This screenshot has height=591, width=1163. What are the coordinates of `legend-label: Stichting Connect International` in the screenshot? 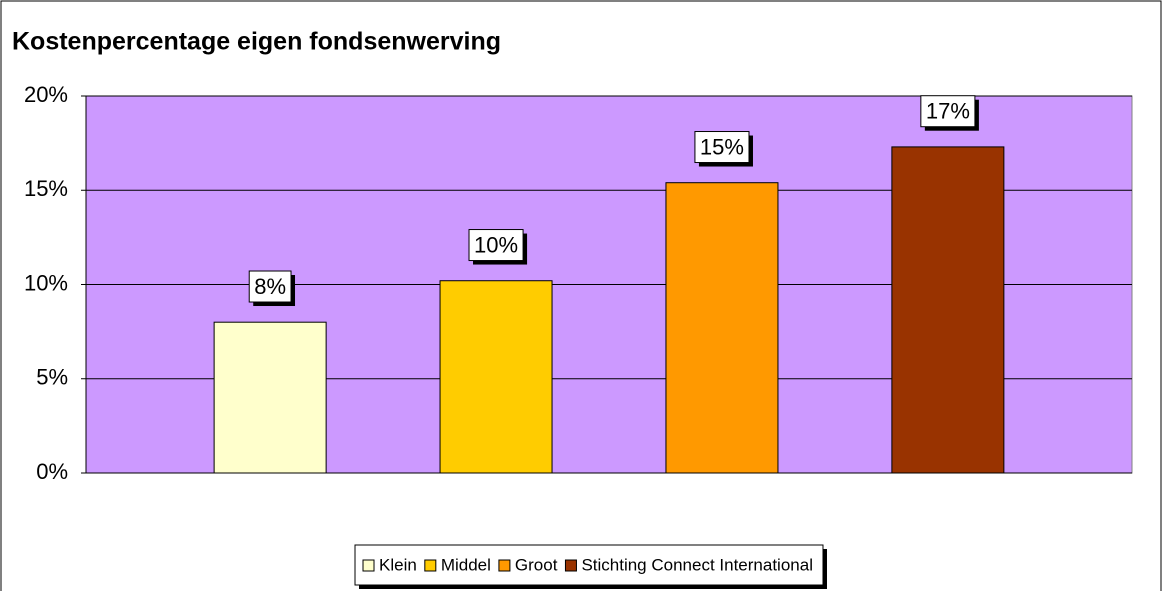 It's located at (697, 564).